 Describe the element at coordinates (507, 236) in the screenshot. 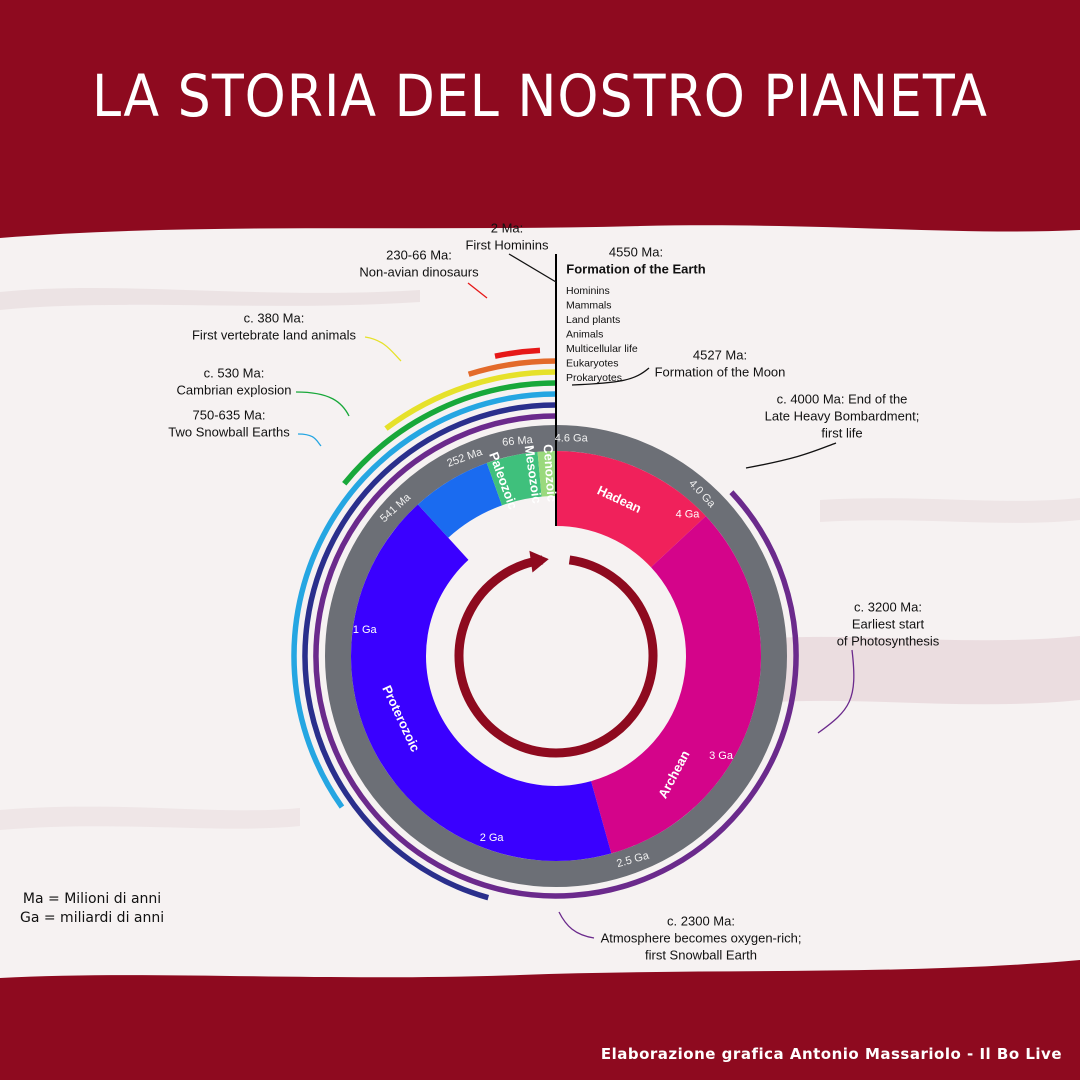

I see `event-first-hominins: 2 Ma: First Hominins` at that location.